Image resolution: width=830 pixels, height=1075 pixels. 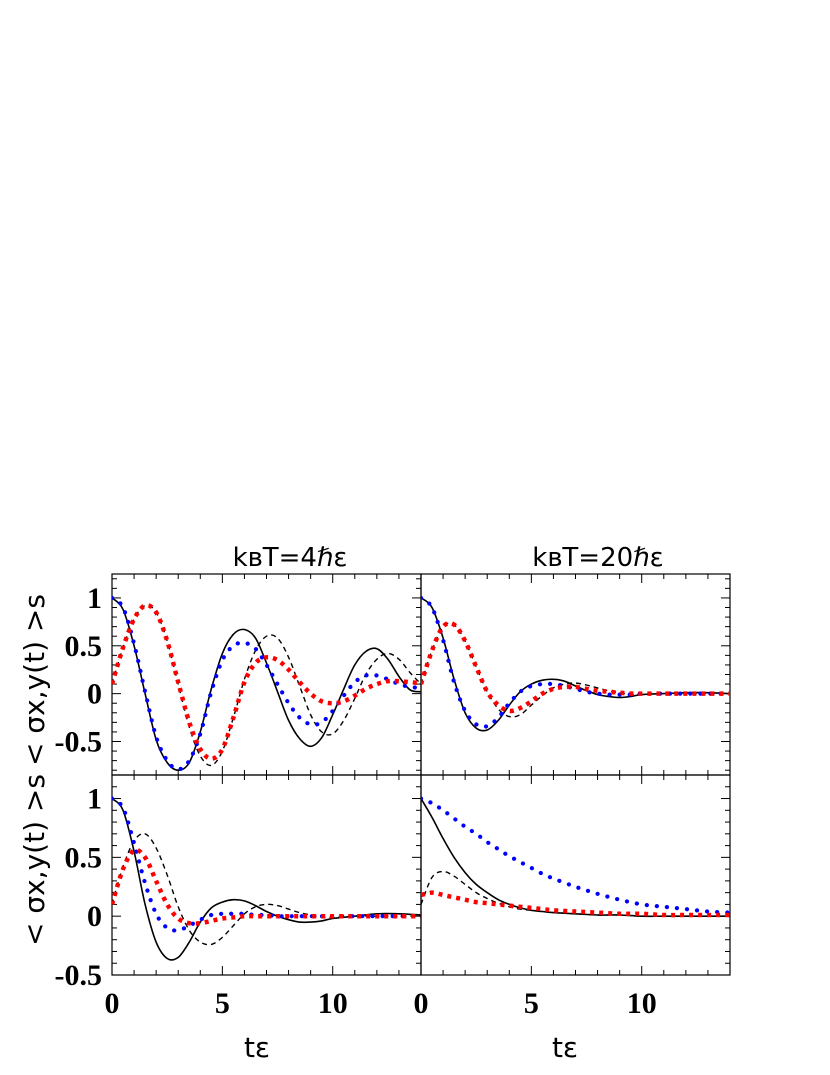 I want to click on x-axis-label-left: tε, so click(x=257, y=1047).